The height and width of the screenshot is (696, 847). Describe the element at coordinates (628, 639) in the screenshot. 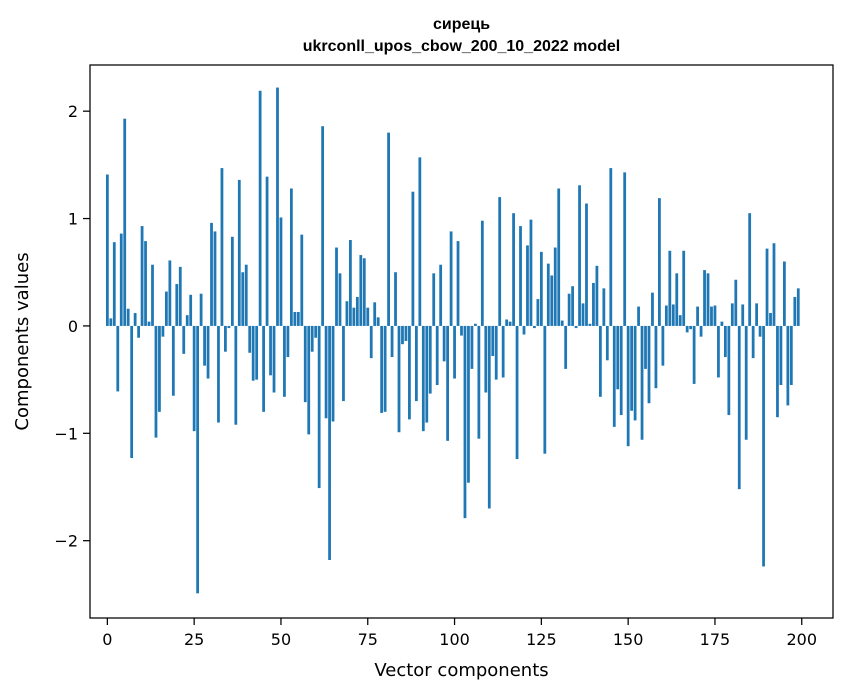

I see `x-tick-label: 150` at that location.